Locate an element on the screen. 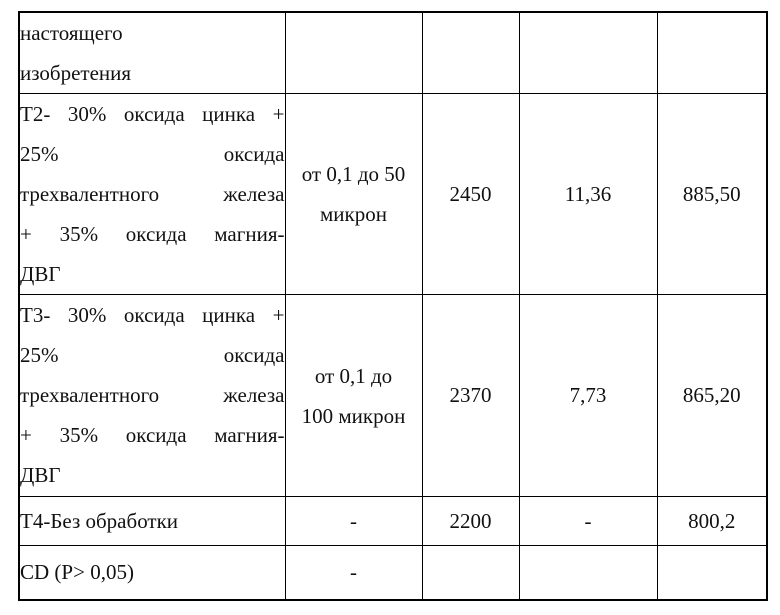  cell-text-line: от 0,1 до 50 is located at coordinates (353, 174).